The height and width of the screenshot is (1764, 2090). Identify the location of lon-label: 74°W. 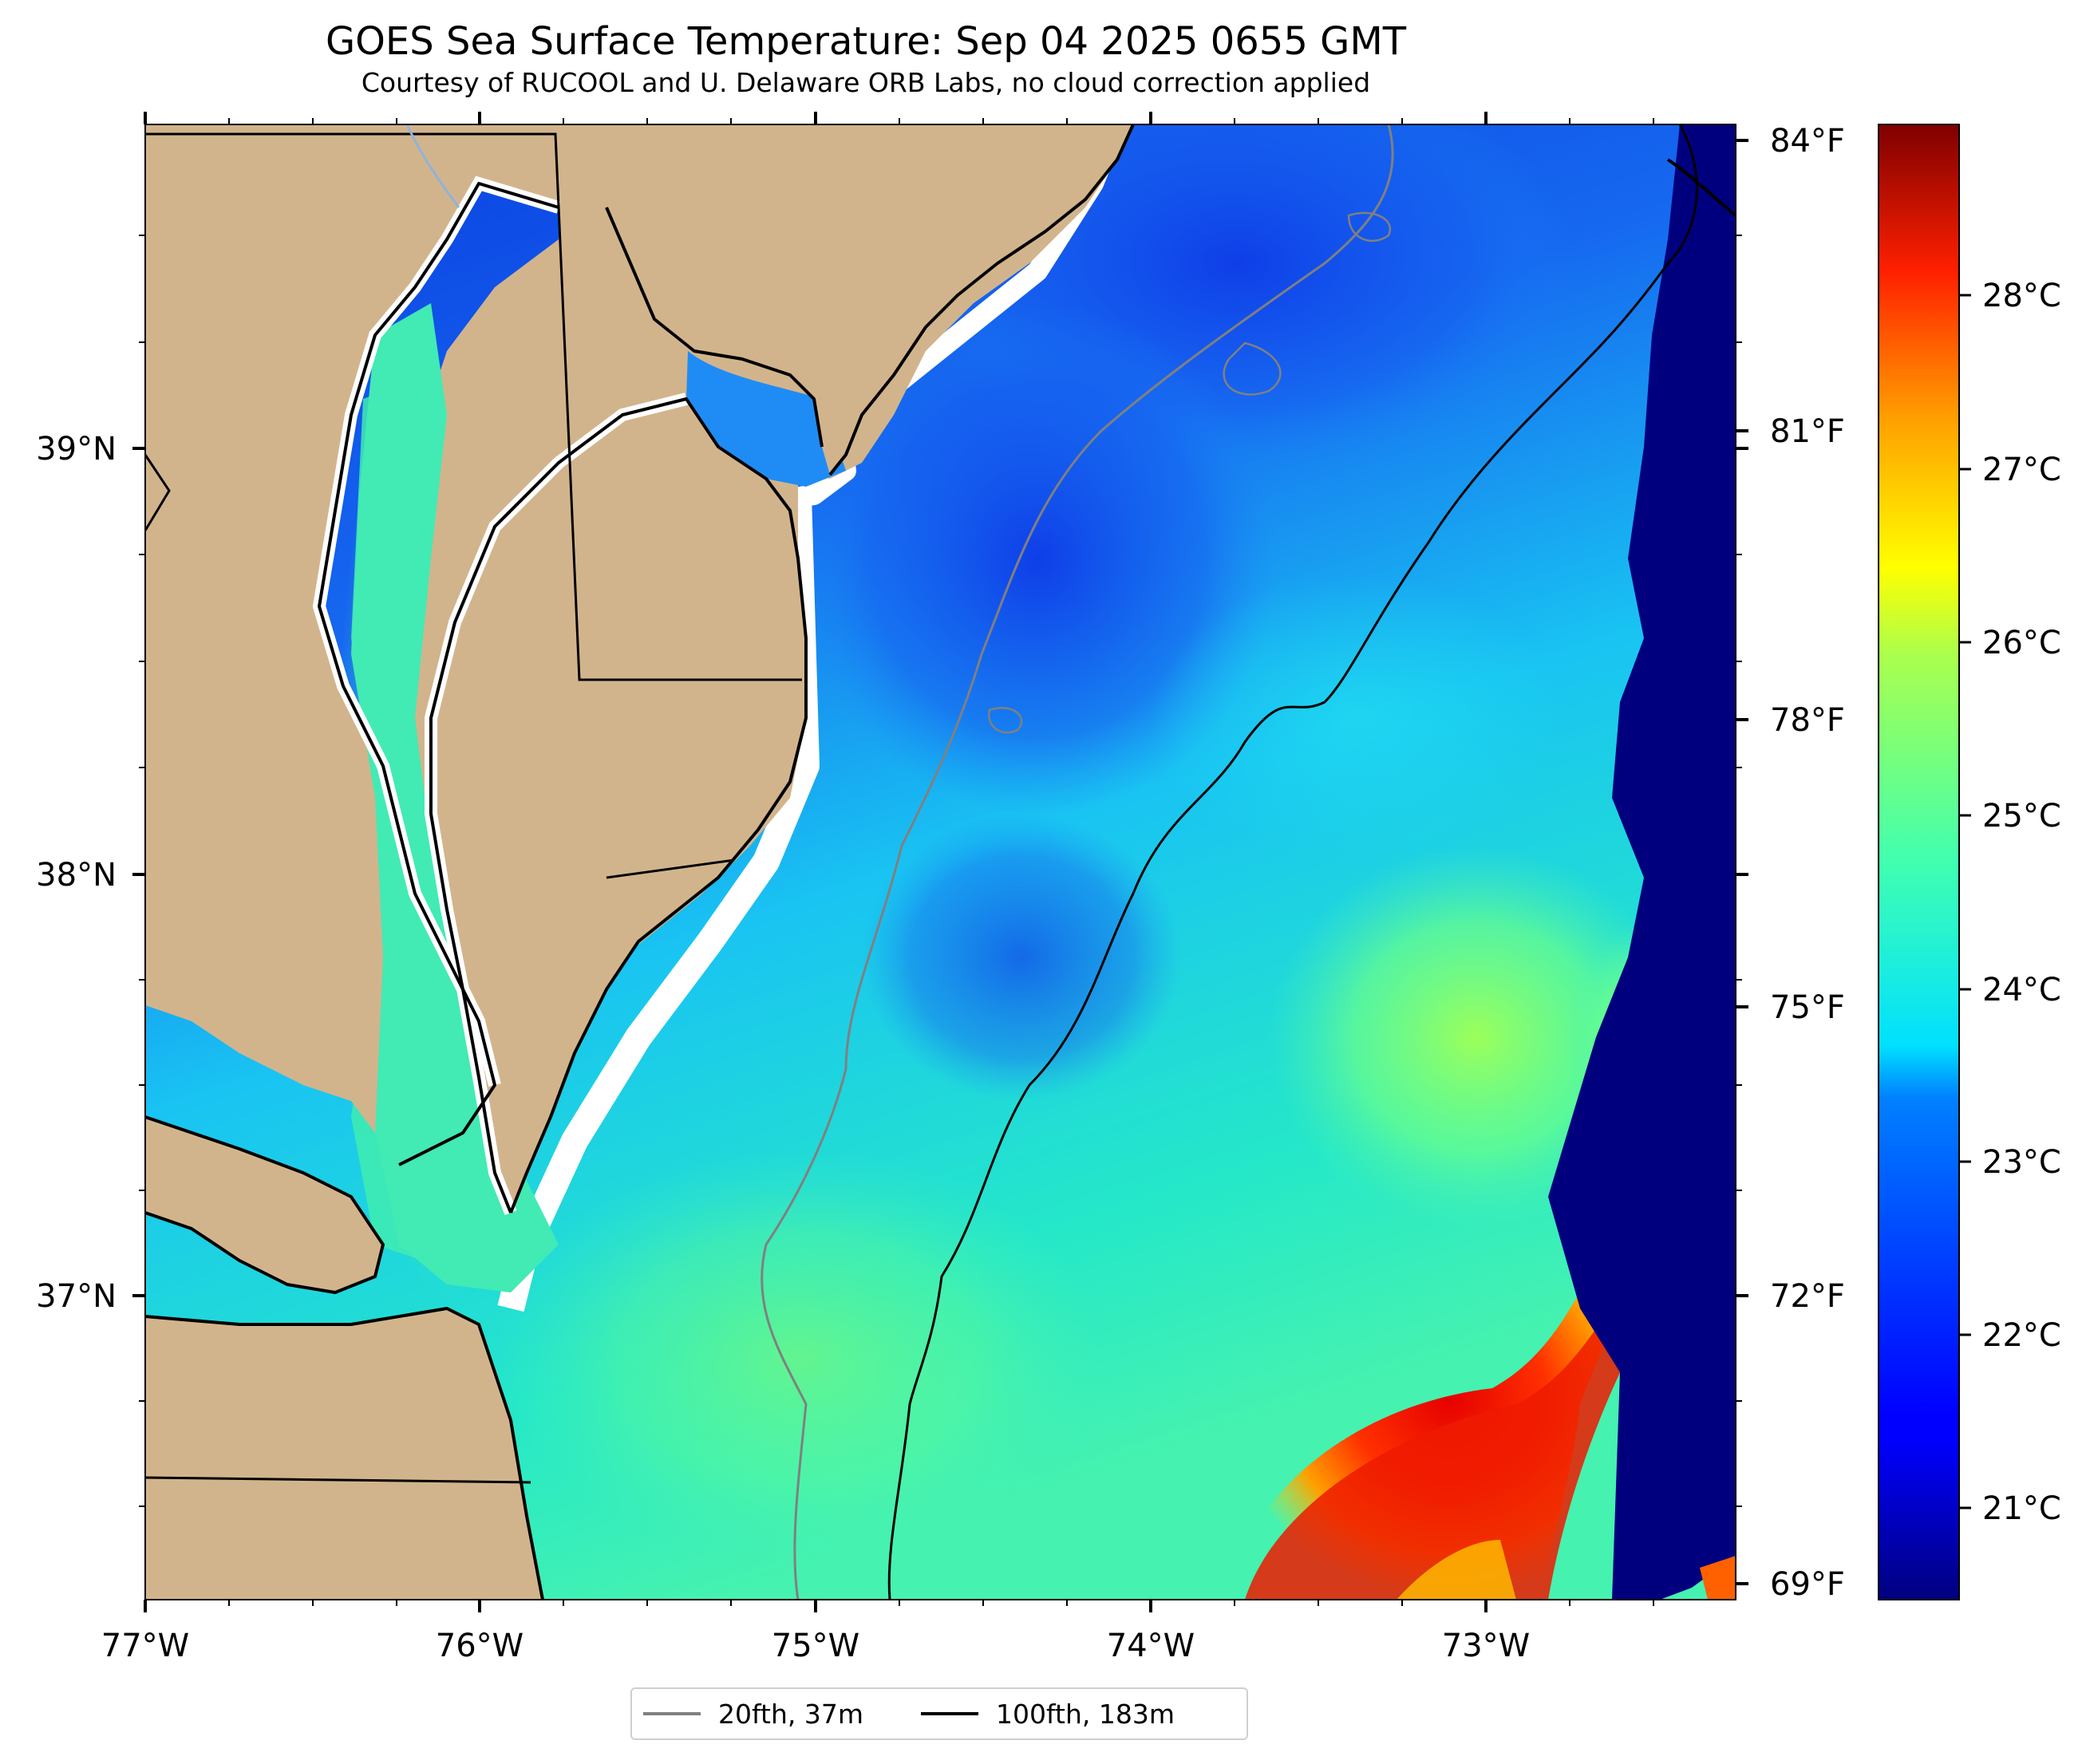
(1151, 1646).